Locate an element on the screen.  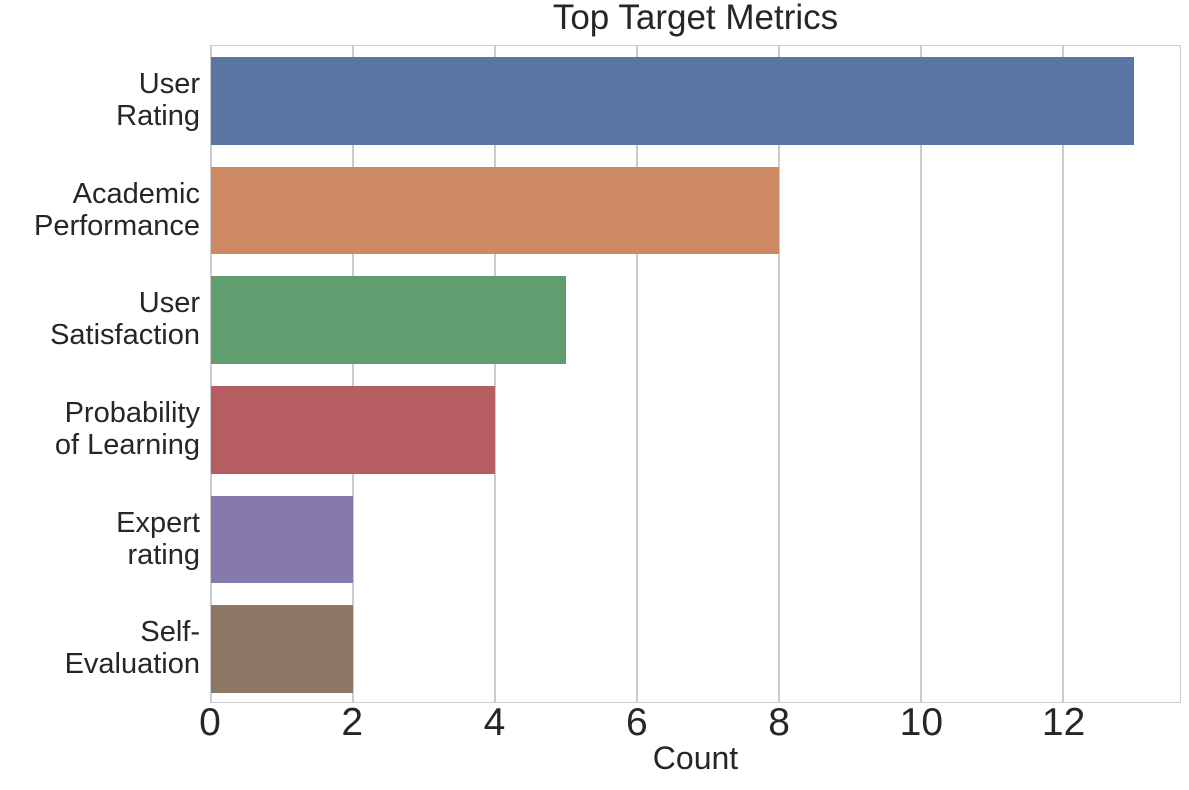
x-tick-label-0: 0 is located at coordinates (210, 722).